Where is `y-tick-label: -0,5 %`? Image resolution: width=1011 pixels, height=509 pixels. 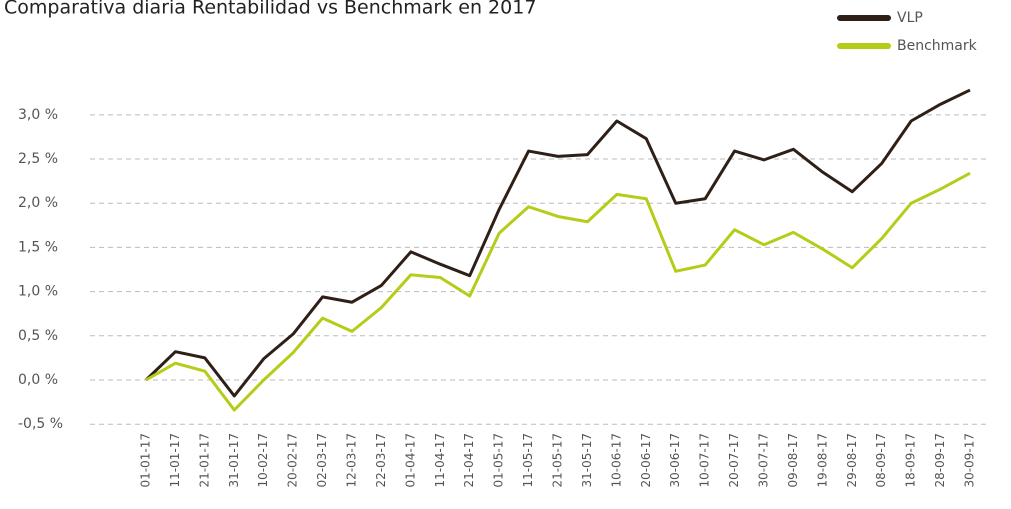 y-tick-label: -0,5 % is located at coordinates (40, 424).